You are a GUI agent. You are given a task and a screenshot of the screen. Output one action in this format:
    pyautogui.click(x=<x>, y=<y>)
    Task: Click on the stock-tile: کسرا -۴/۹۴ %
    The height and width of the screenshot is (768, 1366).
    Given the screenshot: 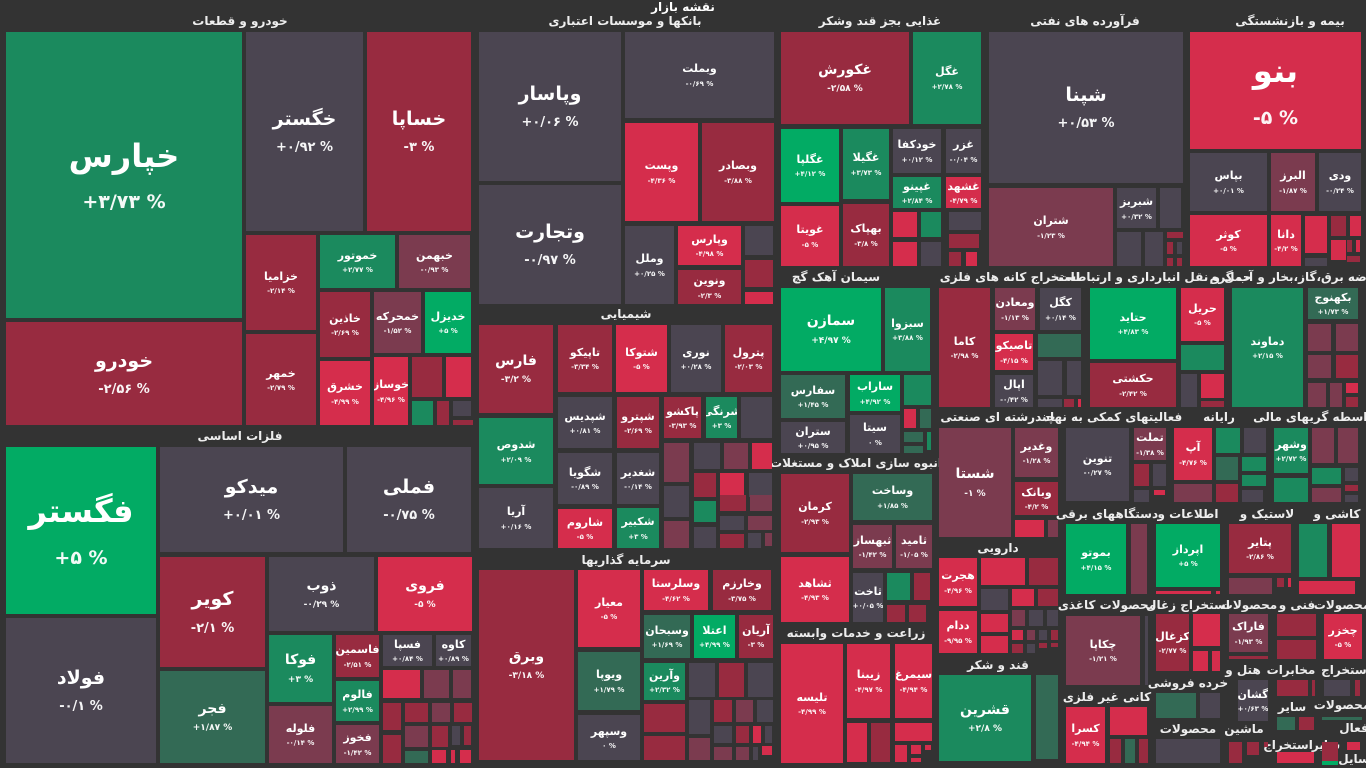 What is the action you would take?
    pyautogui.click(x=1085, y=735)
    